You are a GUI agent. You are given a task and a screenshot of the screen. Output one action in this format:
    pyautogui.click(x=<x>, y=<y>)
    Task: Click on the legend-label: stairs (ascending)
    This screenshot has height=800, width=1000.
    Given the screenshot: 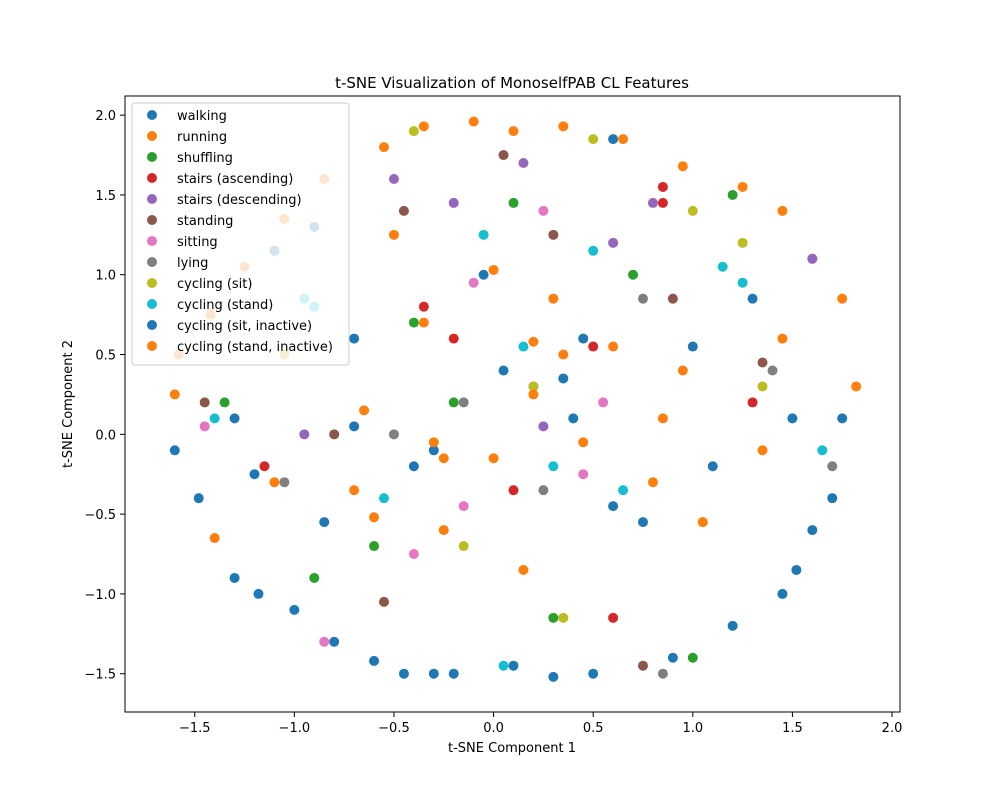 What is the action you would take?
    pyautogui.click(x=235, y=179)
    